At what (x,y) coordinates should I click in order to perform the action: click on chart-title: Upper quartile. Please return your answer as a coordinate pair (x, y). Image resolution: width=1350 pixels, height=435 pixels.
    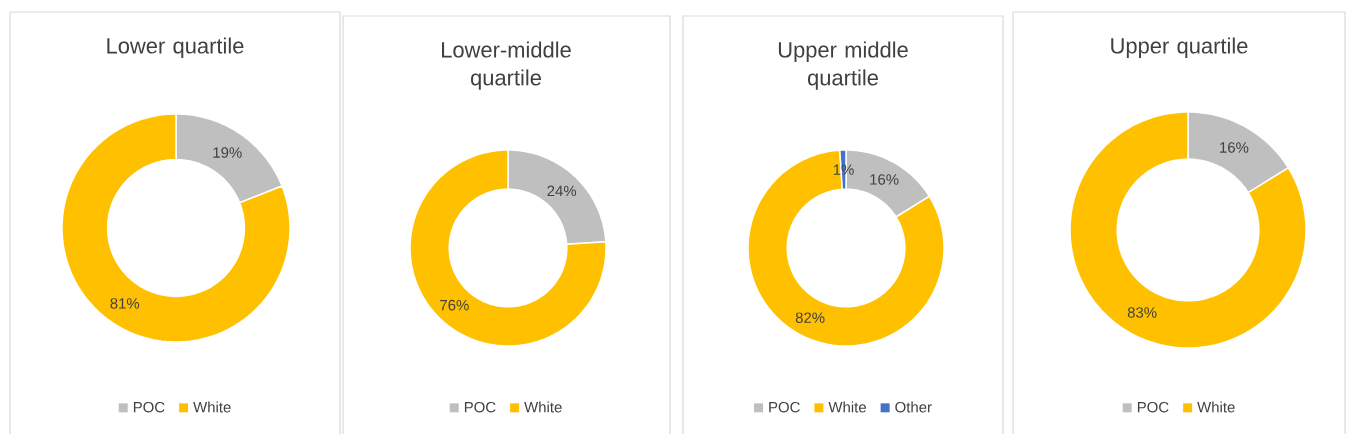
    Looking at the image, I should click on (1179, 48).